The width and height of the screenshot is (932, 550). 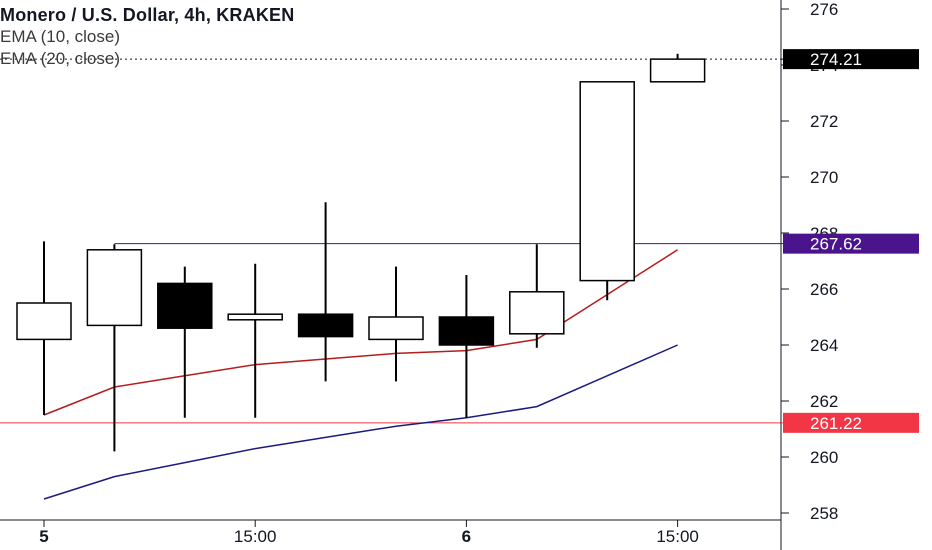 What do you see at coordinates (824, 457) in the screenshot?
I see `price-tick-label: 260` at bounding box center [824, 457].